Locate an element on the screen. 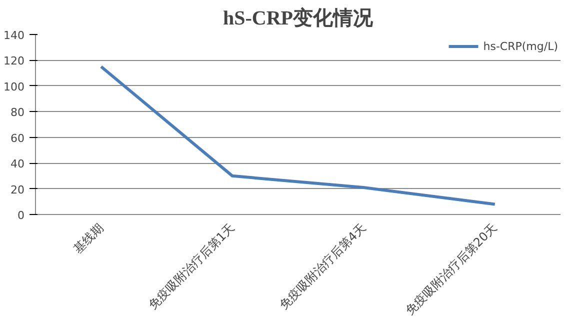  y-tick-label: 100 is located at coordinates (14, 87).